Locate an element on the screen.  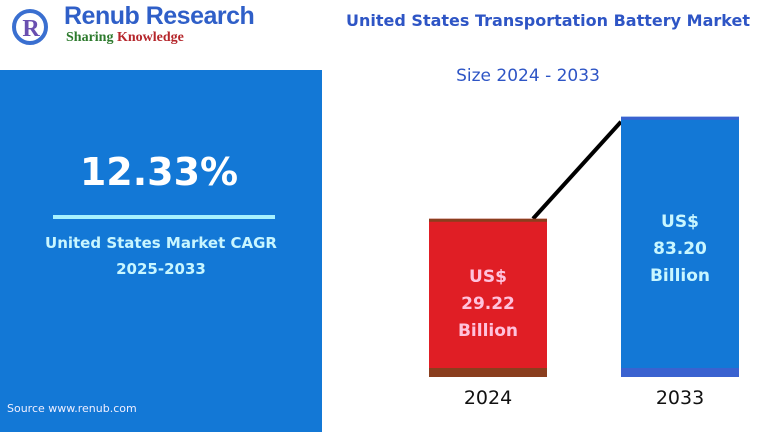
connector-line is located at coordinates (577, 170).